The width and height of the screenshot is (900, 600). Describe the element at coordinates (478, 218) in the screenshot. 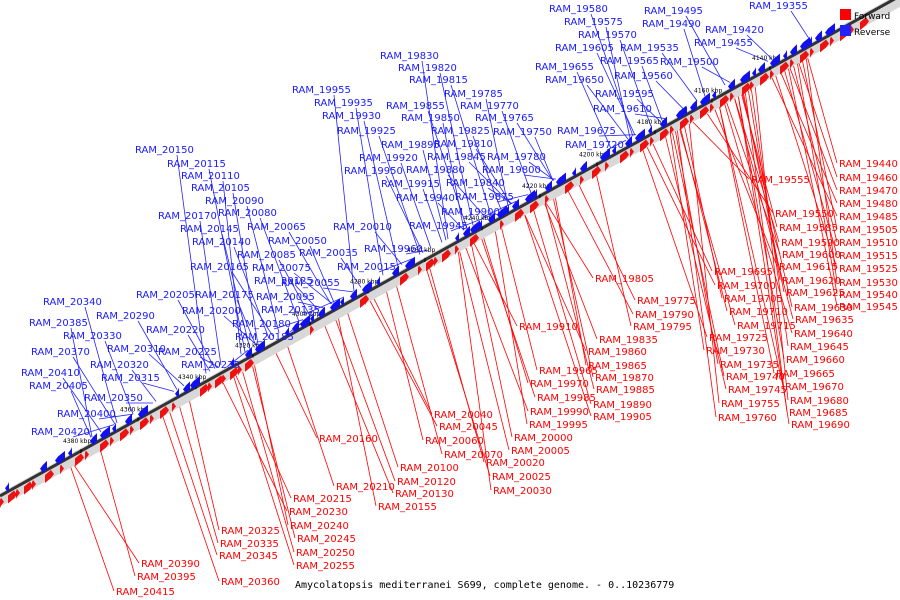

I see `axis-tick-label: 4240 kbp` at that location.